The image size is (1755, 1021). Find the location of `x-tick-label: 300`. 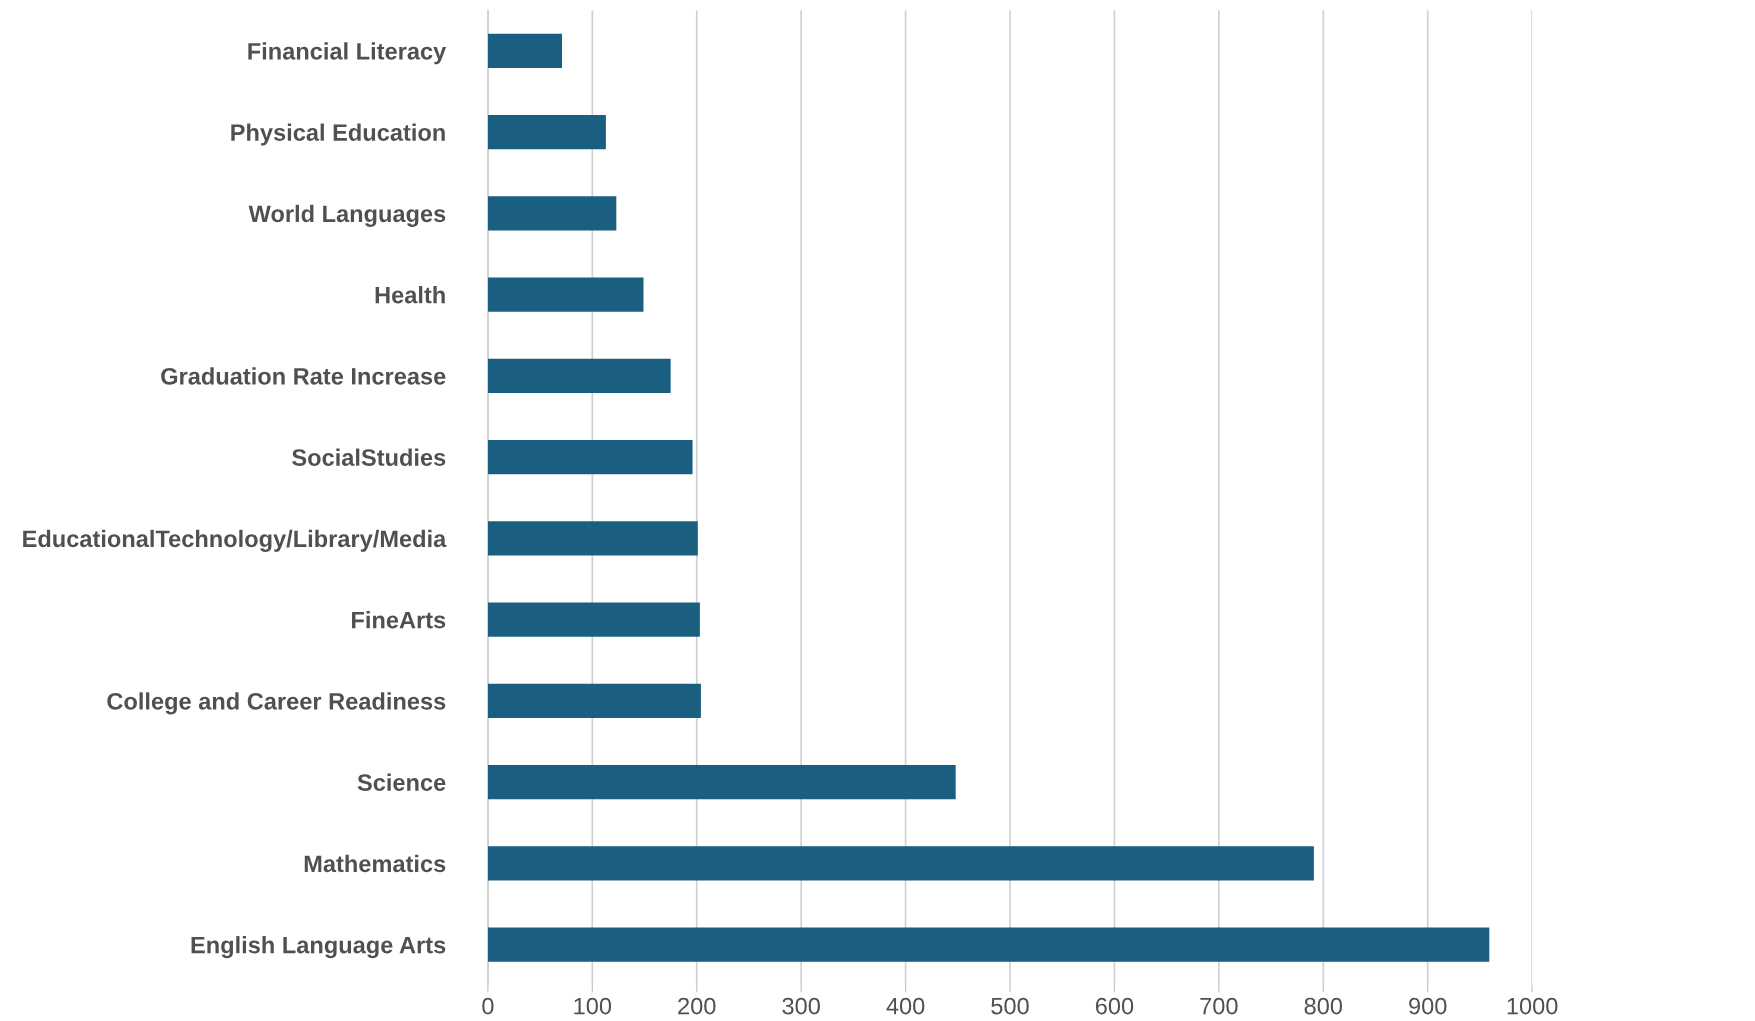

x-tick-label: 300 is located at coordinates (801, 1006).